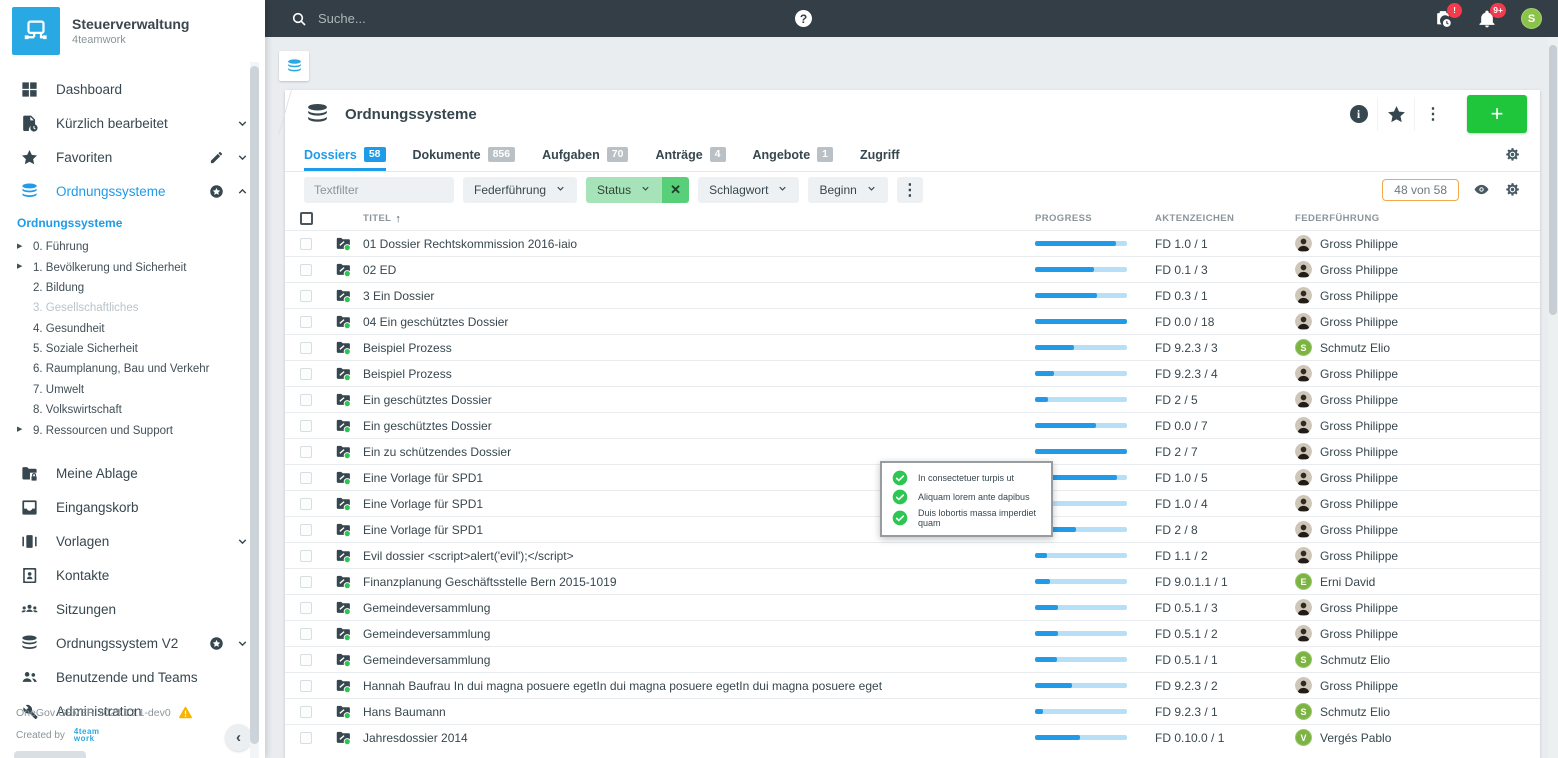 The image size is (1558, 758). I want to click on filter-status: Status, so click(624, 189).